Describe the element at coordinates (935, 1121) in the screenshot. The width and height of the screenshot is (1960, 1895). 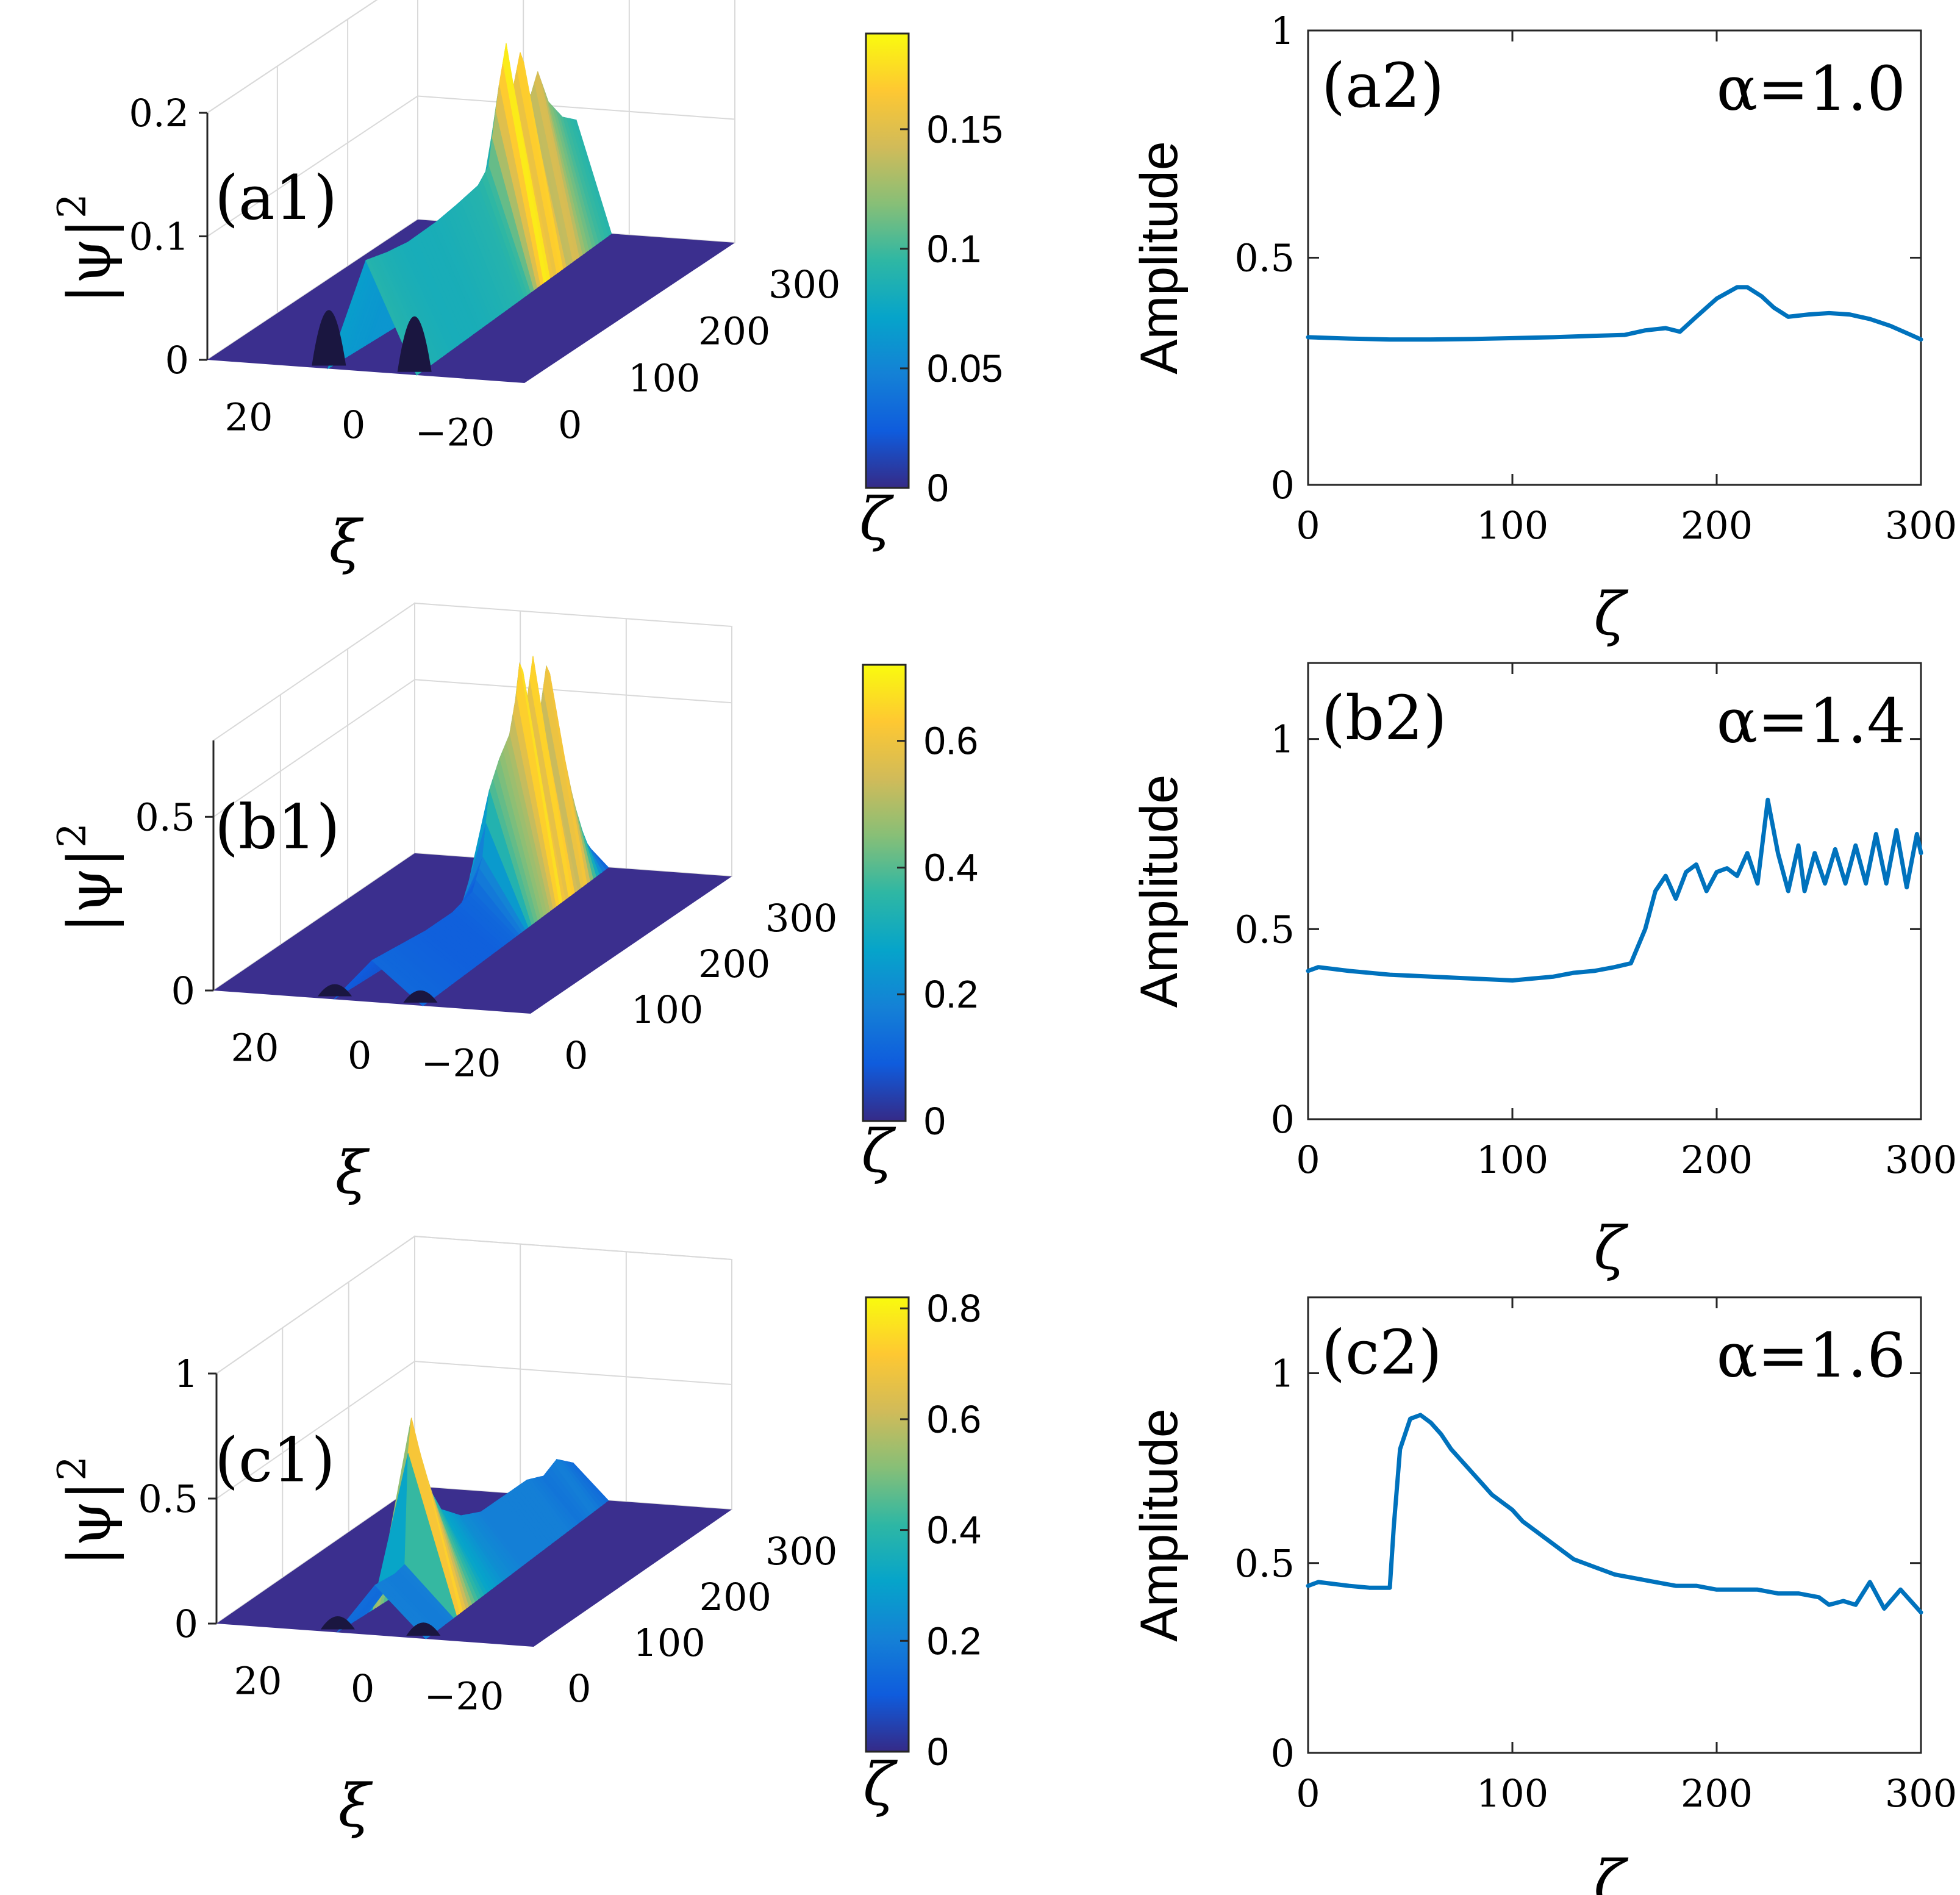
I see `colorbar-tick-label: 0` at that location.